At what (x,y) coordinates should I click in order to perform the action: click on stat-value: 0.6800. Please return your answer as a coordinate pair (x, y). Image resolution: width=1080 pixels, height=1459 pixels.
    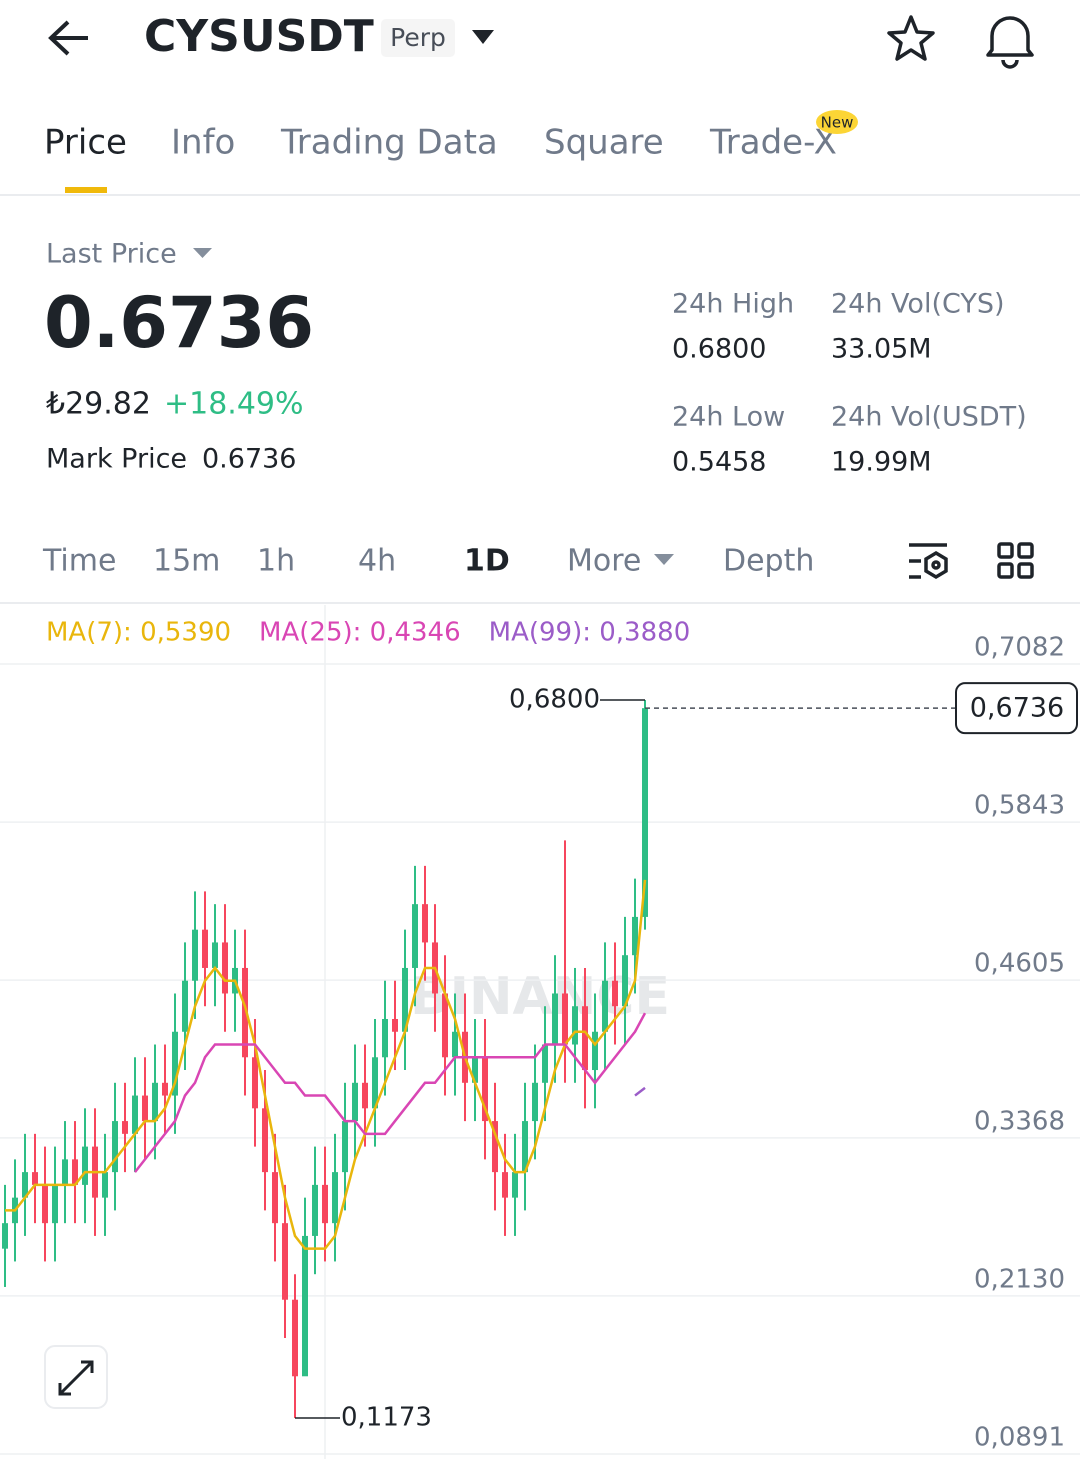
    Looking at the image, I should click on (719, 349).